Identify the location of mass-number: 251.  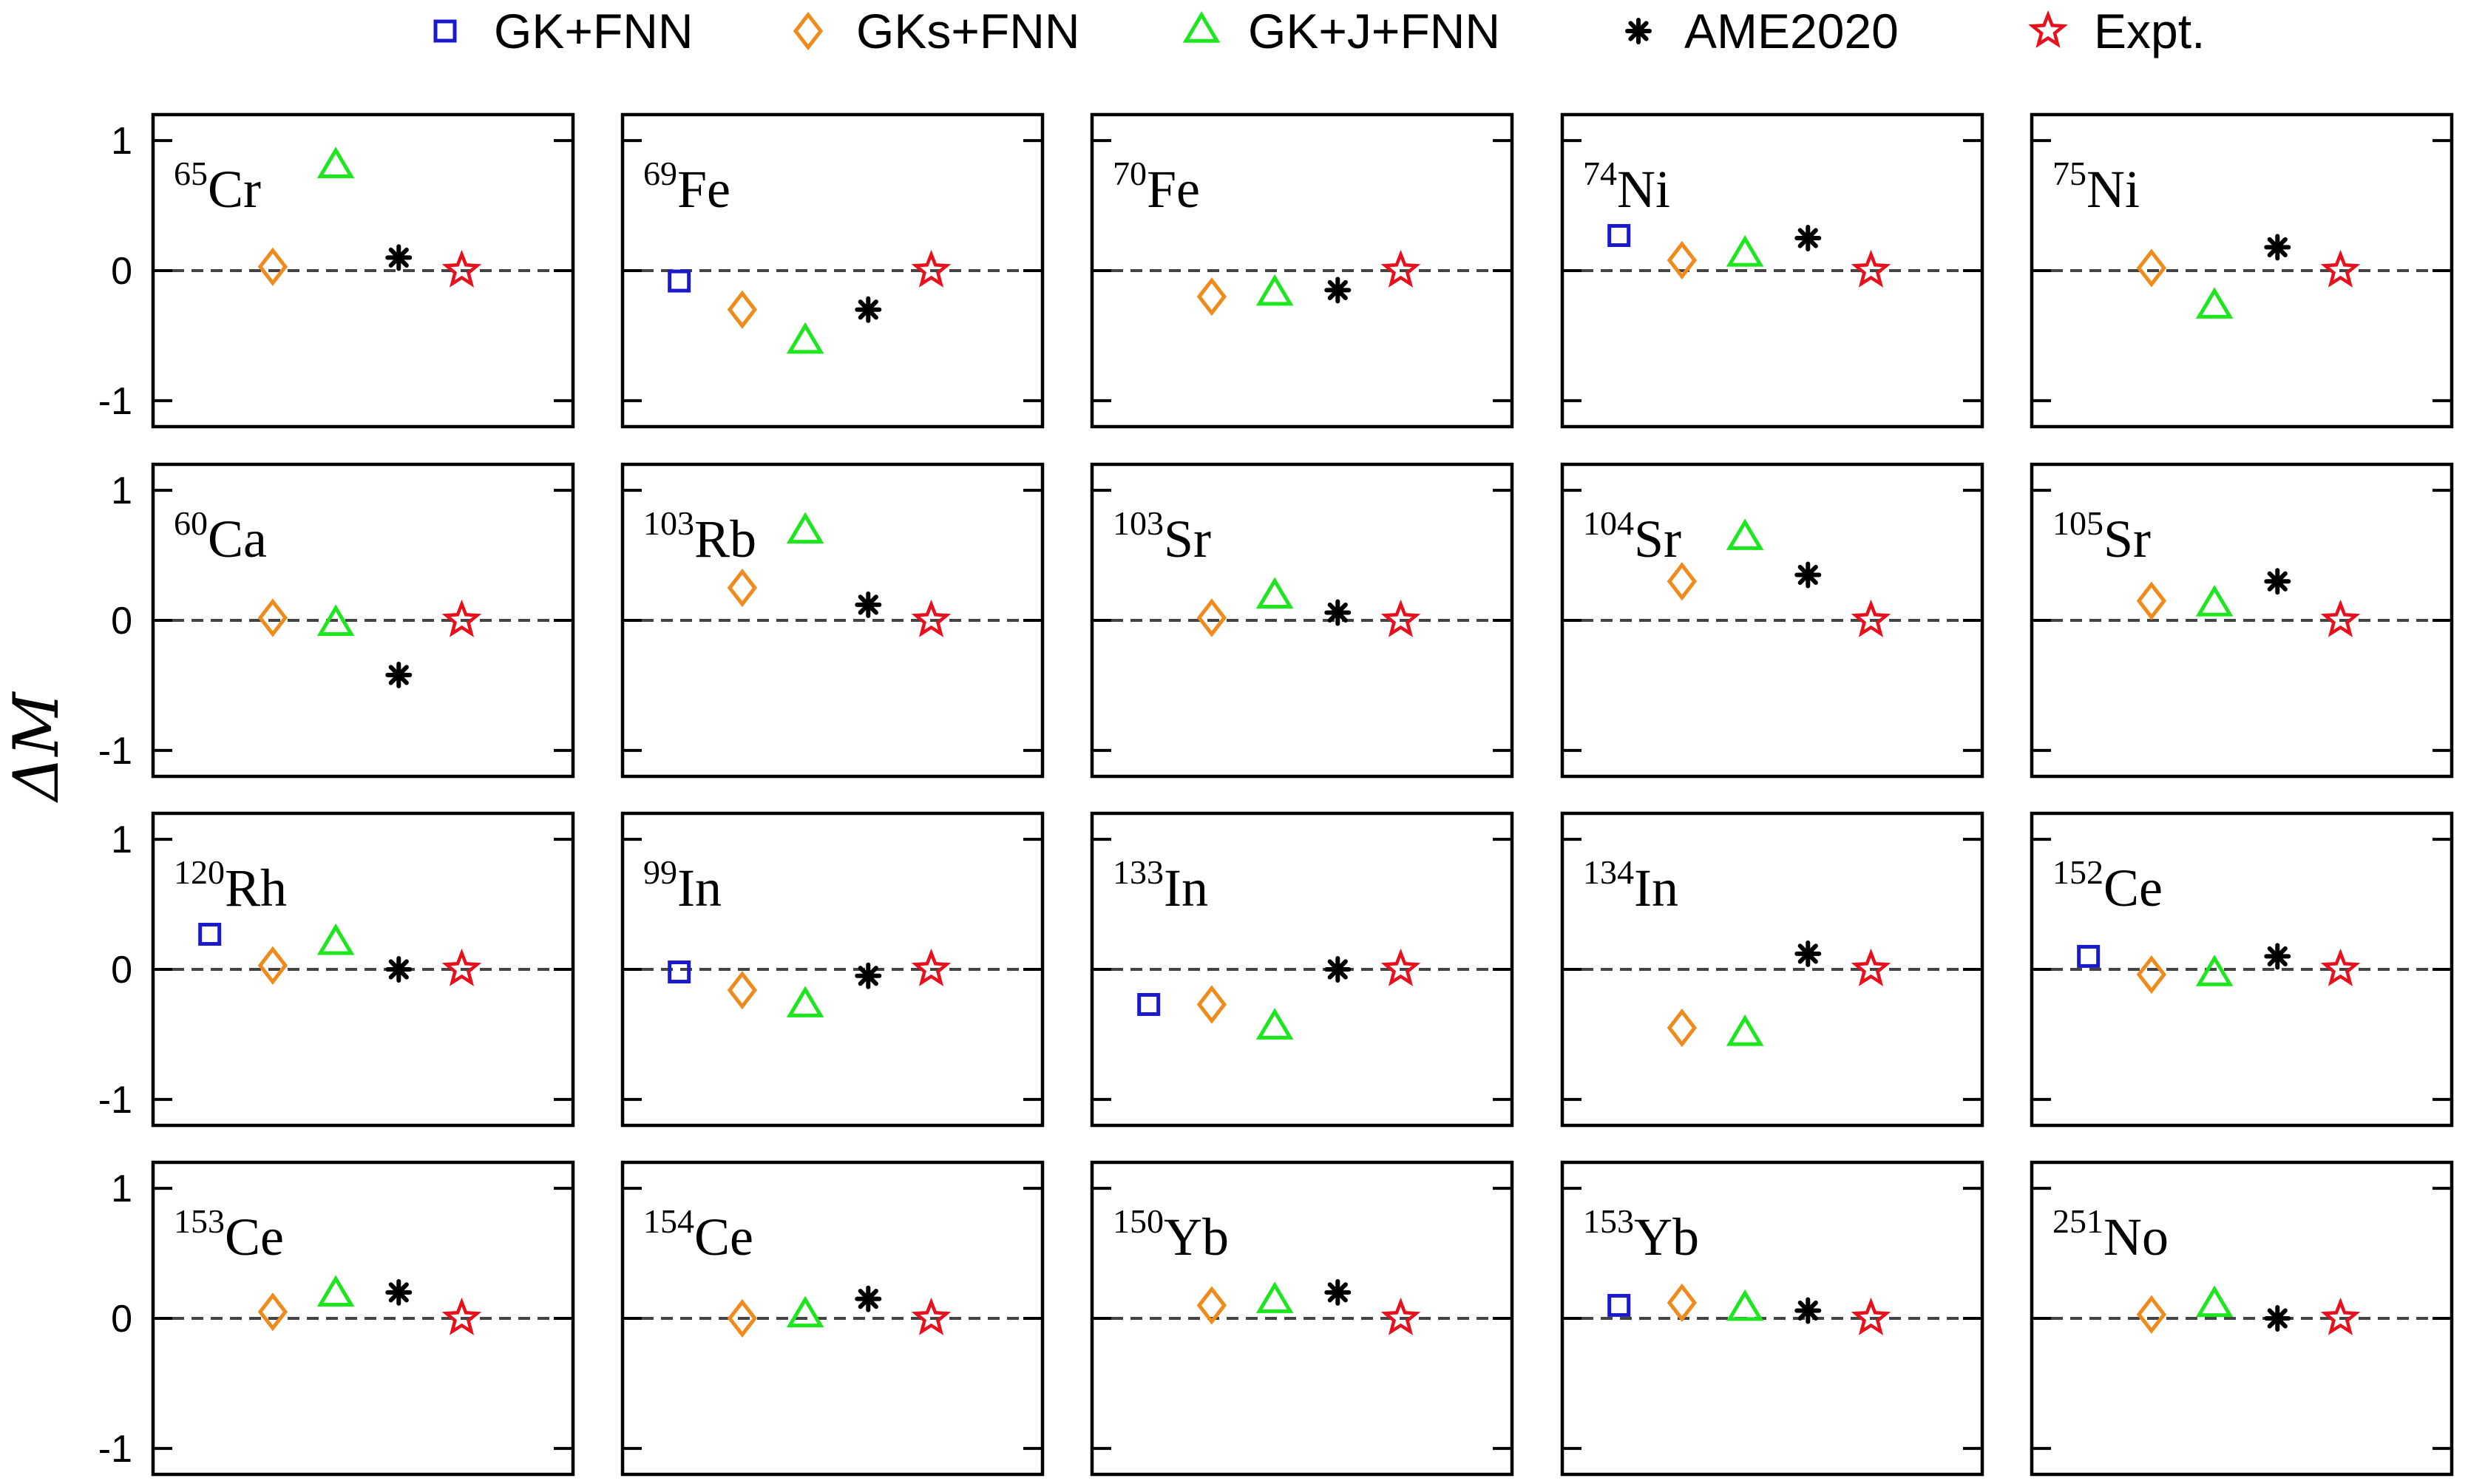
(2077, 1221).